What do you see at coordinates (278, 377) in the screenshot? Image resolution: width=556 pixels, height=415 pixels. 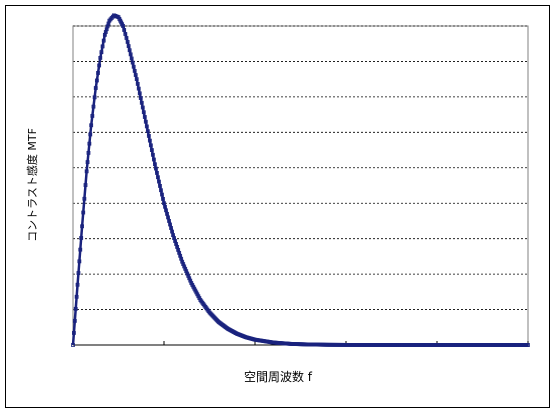 I see `x-axis-label: 空間周波数 f` at bounding box center [278, 377].